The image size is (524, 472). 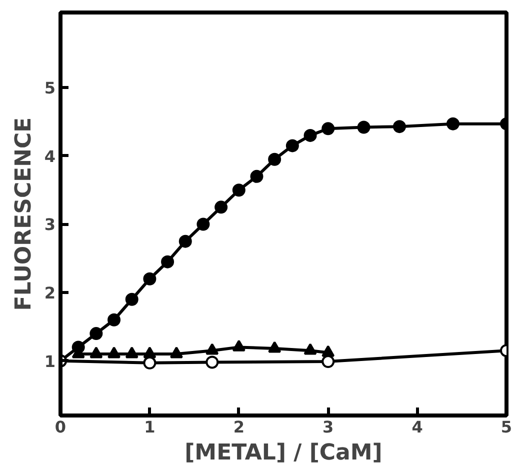 What do you see at coordinates (238, 427) in the screenshot?
I see `x-tick-label: 2` at bounding box center [238, 427].